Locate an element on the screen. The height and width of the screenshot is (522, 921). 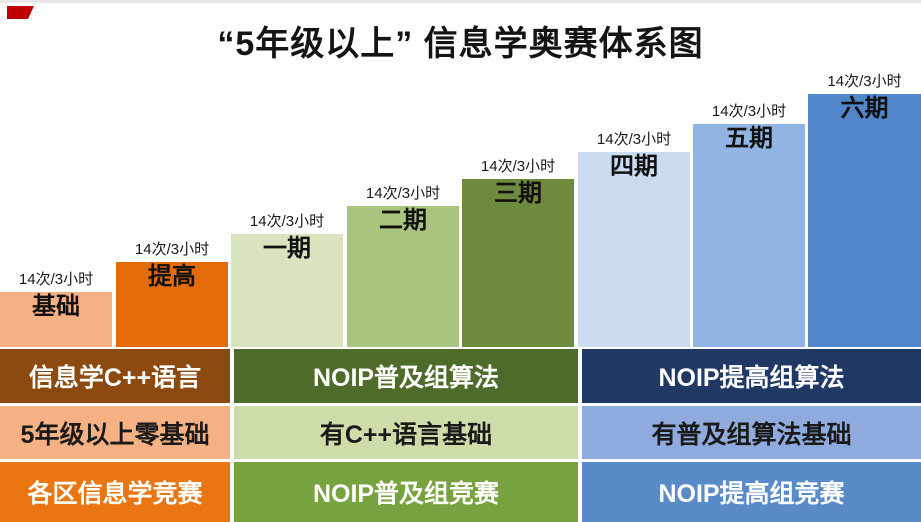
top-divider is located at coordinates (460, 1).